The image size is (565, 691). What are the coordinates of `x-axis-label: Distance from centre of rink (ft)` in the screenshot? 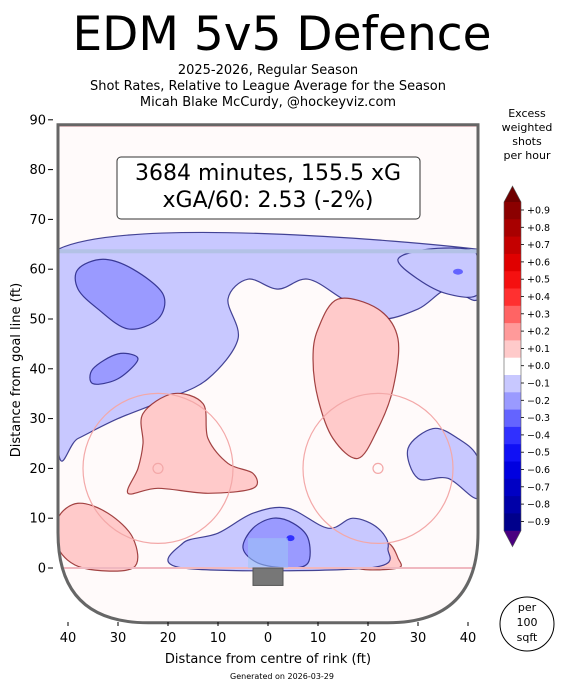 It's located at (268, 659).